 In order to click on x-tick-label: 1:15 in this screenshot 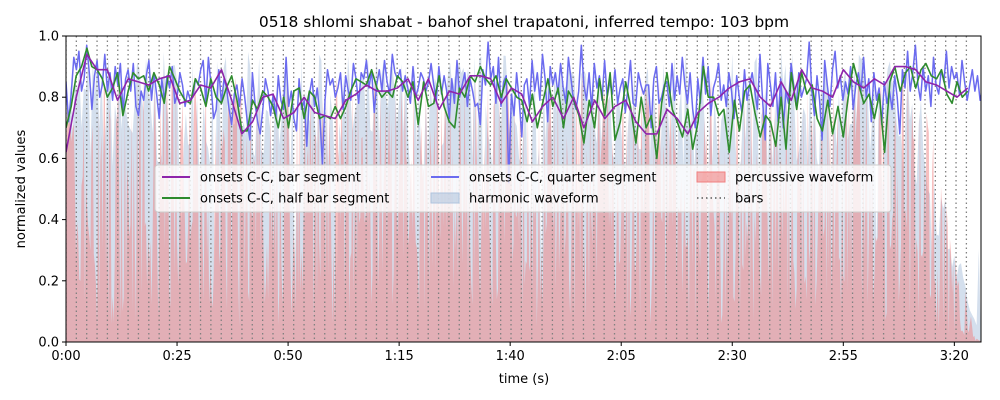, I will do `click(399, 356)`.